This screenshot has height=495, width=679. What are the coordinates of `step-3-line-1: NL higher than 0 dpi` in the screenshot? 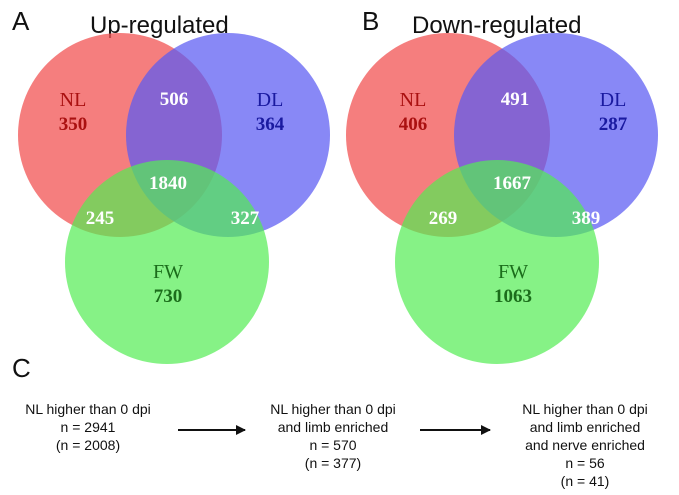 It's located at (585, 409).